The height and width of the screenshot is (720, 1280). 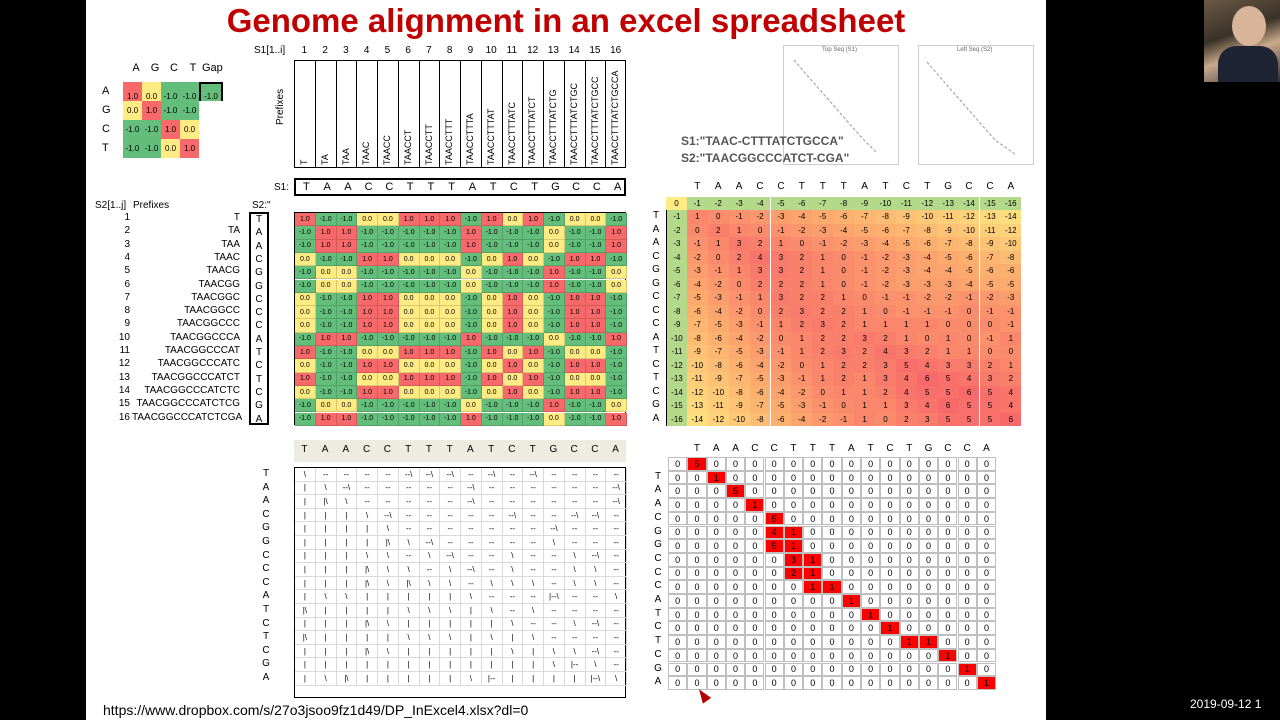 What do you see at coordinates (760, 186) in the screenshot?
I see `dp-top-base: C` at bounding box center [760, 186].